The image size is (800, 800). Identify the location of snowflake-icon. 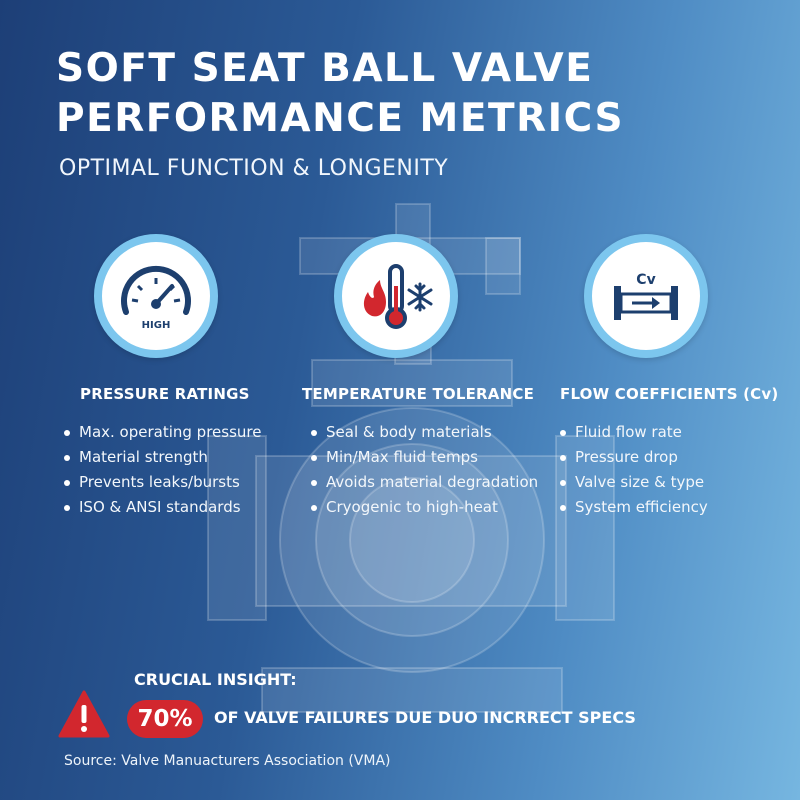
(420, 297).